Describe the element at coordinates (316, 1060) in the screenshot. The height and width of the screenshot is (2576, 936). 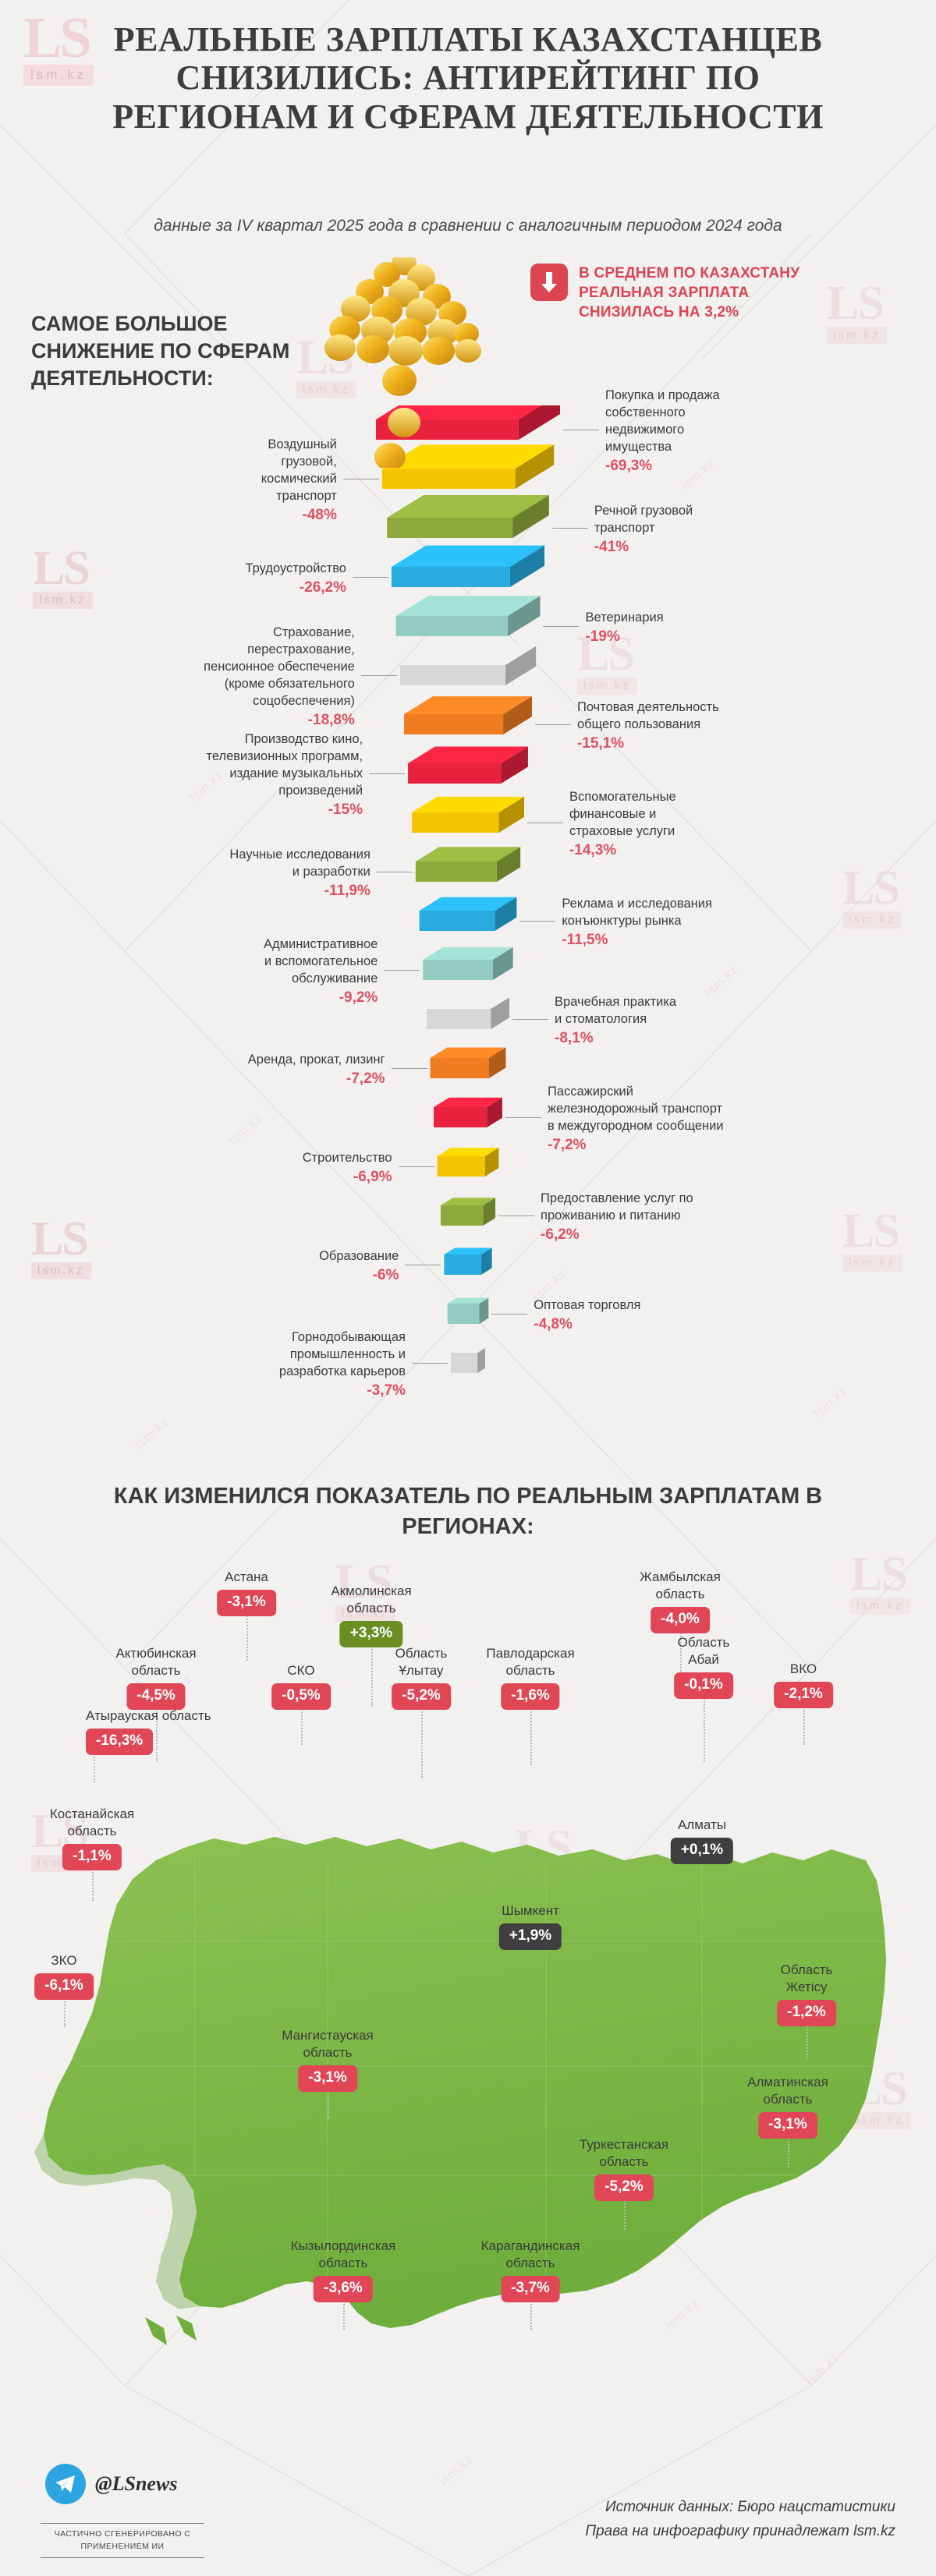
I see `funnel-label-name: Аренда, прокат, лизинг` at that location.